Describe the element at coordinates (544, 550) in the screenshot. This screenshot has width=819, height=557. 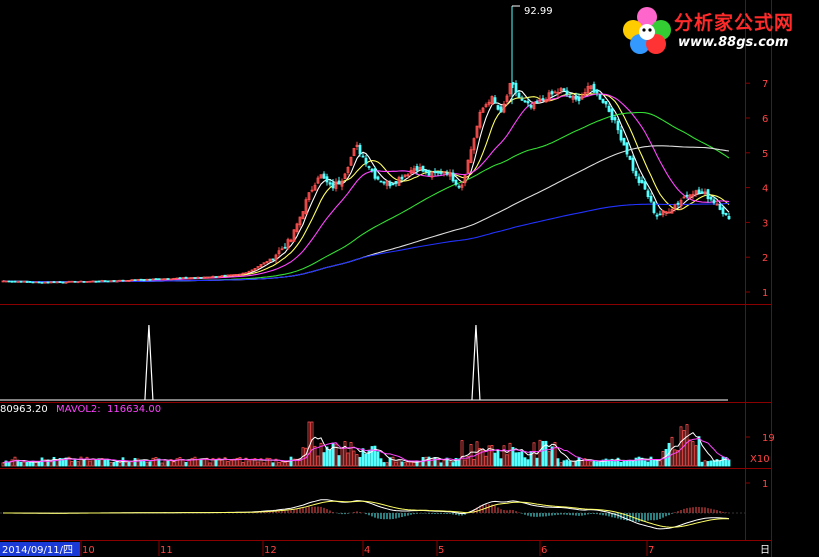
I see `month-label: 6` at that location.